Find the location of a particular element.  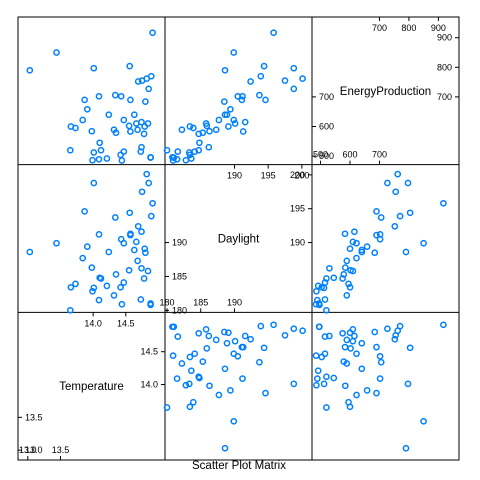

tick-label: 13.0 is located at coordinates (34, 450).